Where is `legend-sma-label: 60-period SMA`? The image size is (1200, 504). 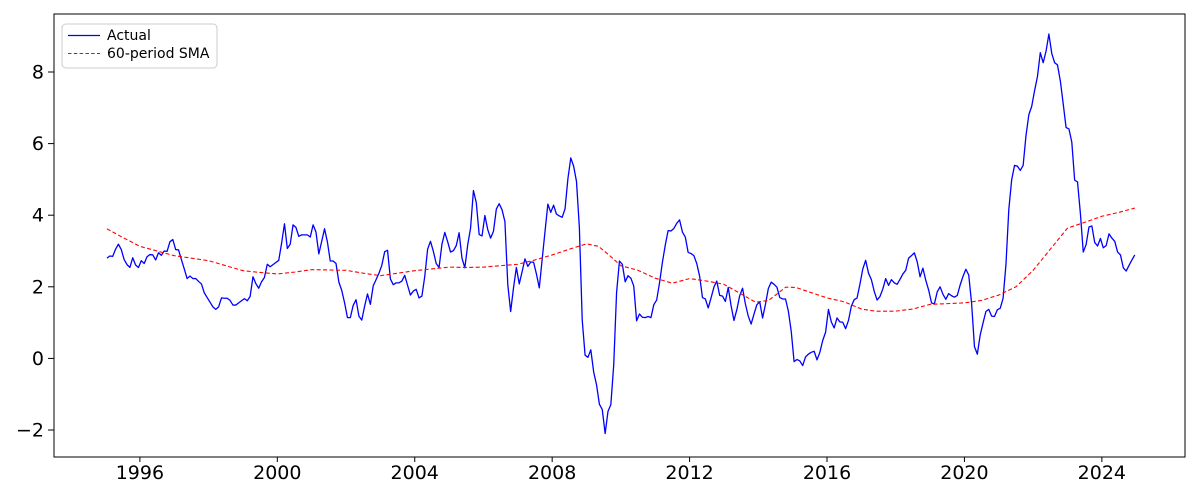 legend-sma-label: 60-period SMA is located at coordinates (158, 54).